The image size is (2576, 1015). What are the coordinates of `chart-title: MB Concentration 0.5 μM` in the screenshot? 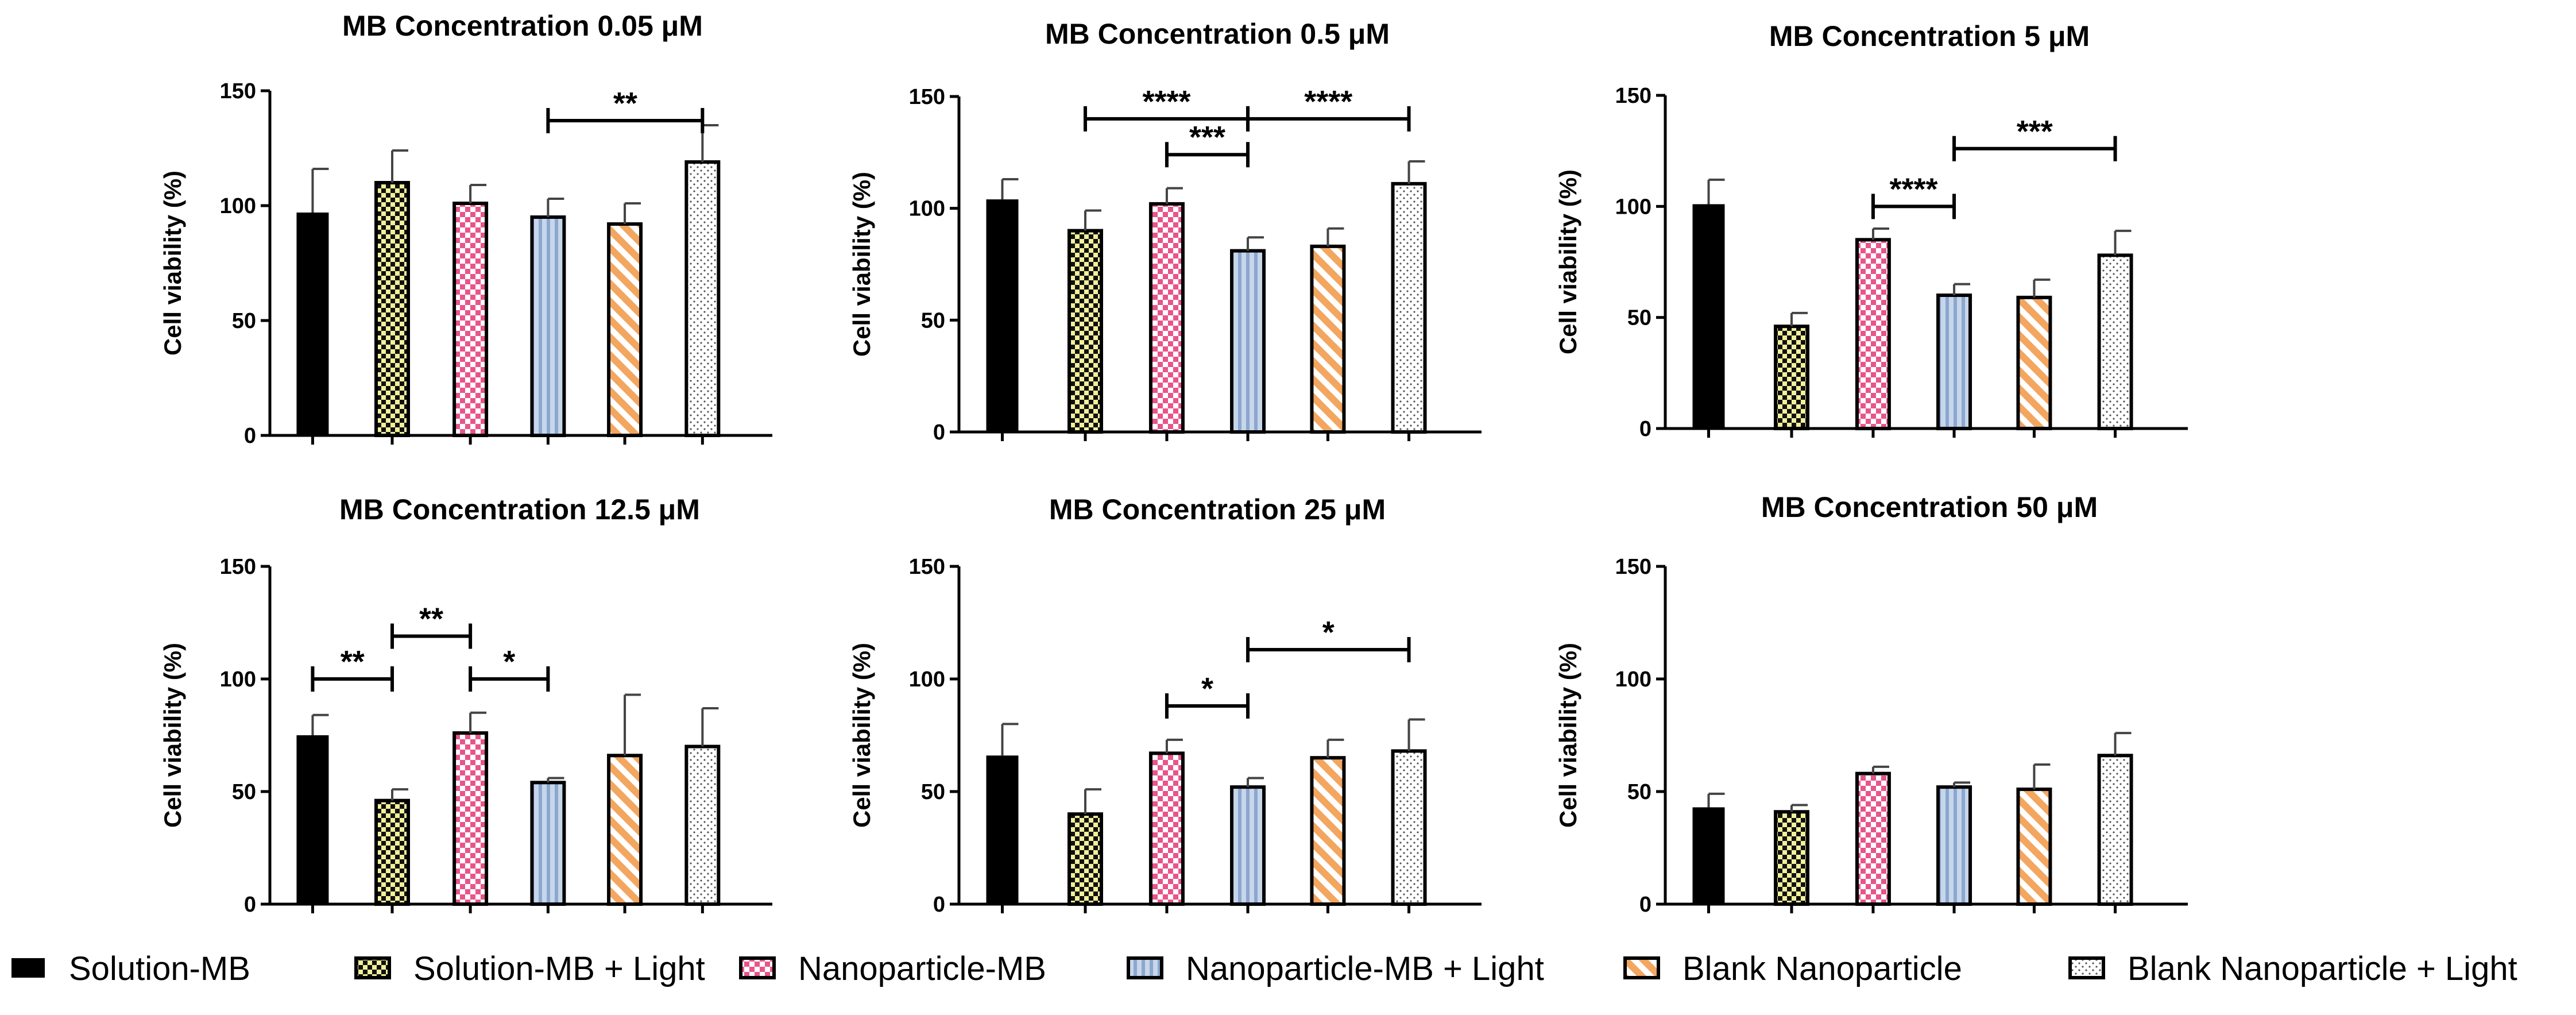 It's located at (1217, 34).